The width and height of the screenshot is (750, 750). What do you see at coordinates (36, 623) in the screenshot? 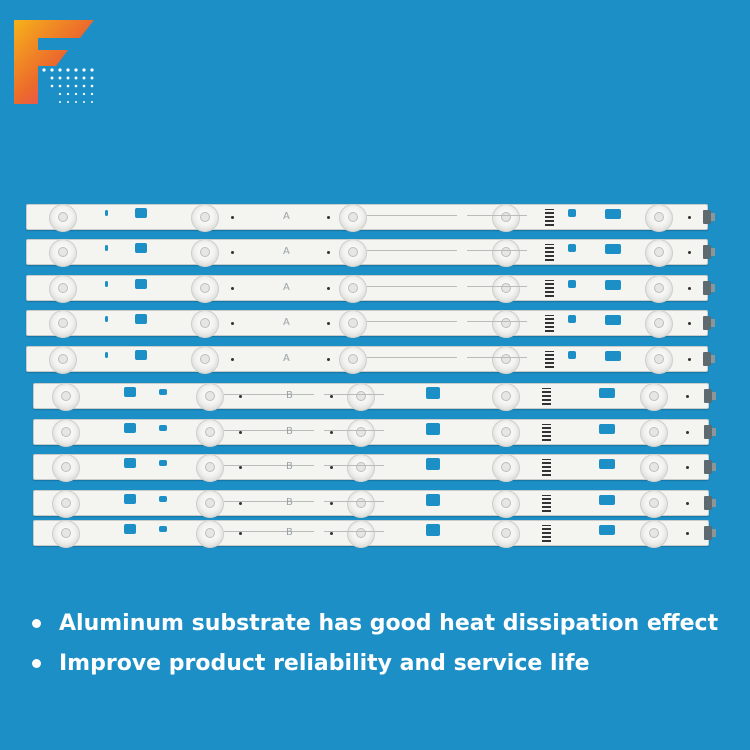
I see `bullet-icon` at bounding box center [36, 623].